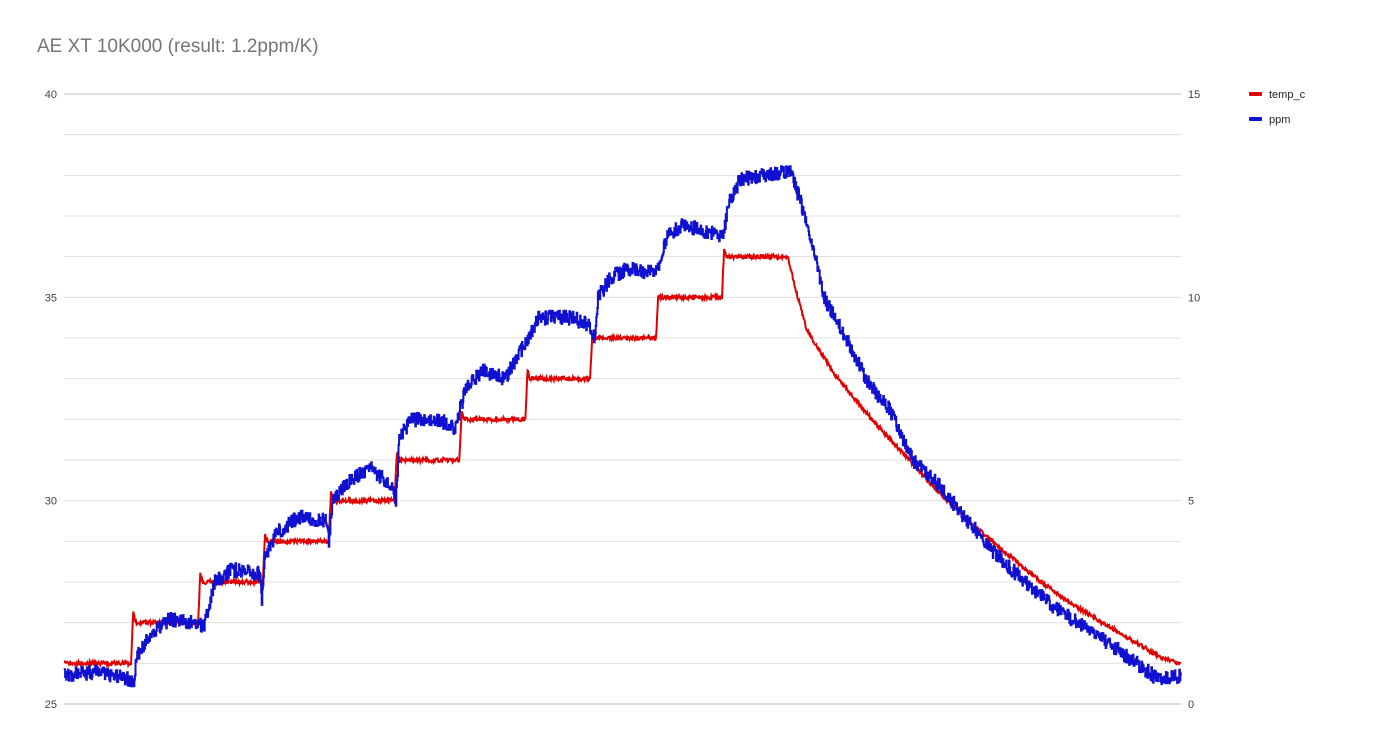  Describe the element at coordinates (51, 298) in the screenshot. I see `left-tick-label: 35` at that location.